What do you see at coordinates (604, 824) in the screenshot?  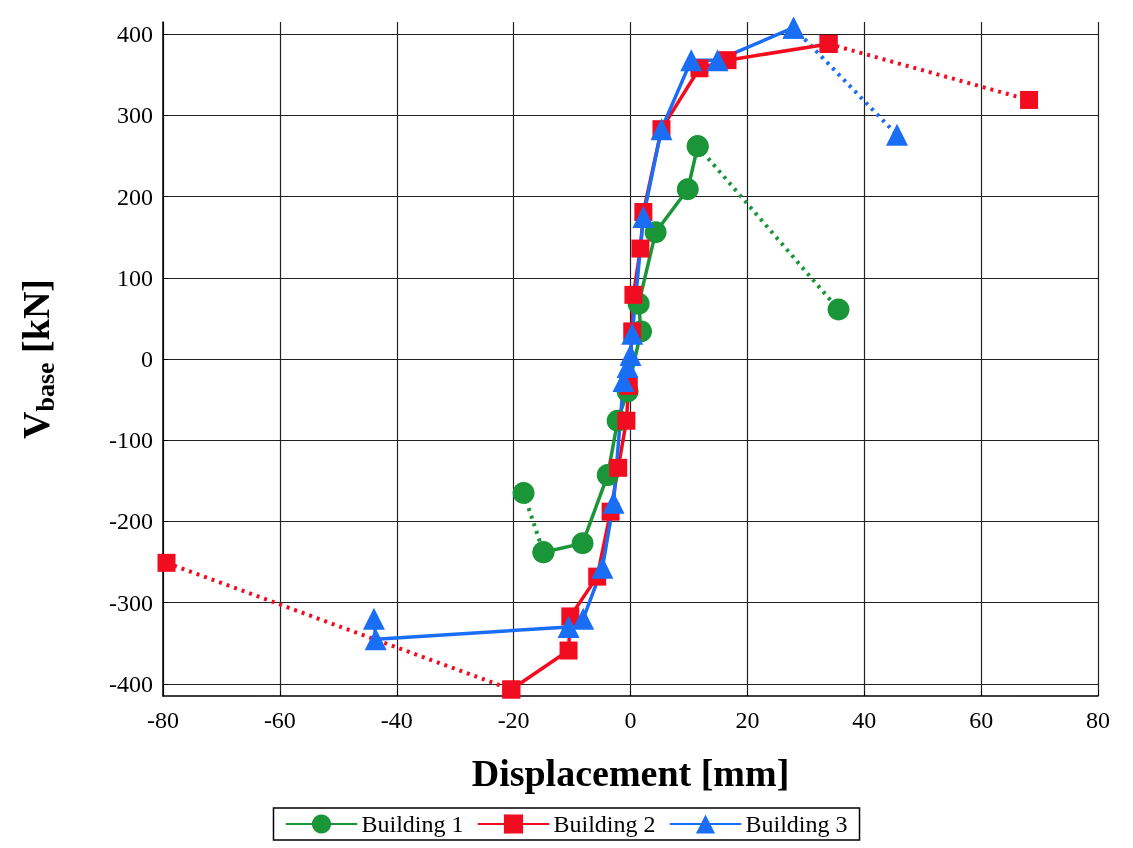 I see `legend-label: Building 2` at bounding box center [604, 824].